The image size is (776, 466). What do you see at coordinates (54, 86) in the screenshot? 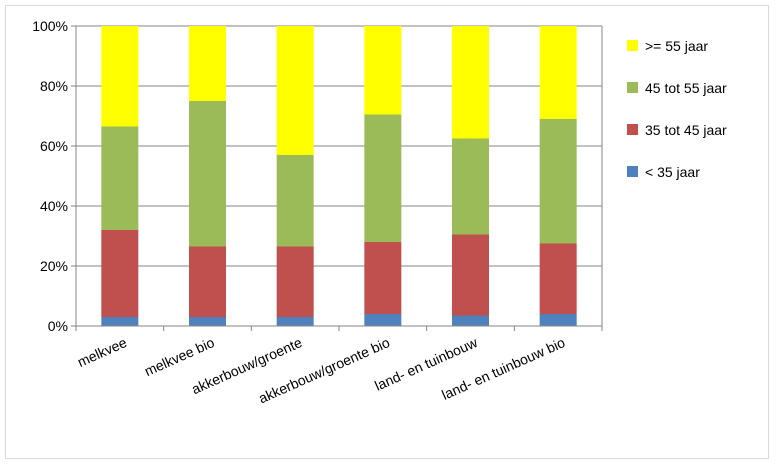
I see `y-tick-label: 80%` at bounding box center [54, 86].